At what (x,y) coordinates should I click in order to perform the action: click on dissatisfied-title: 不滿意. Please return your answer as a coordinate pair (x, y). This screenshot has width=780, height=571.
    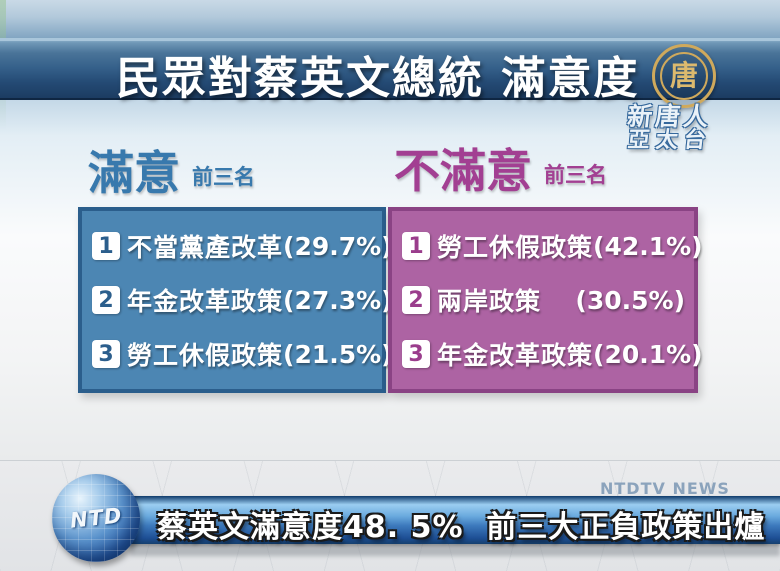
    Looking at the image, I should click on (463, 171).